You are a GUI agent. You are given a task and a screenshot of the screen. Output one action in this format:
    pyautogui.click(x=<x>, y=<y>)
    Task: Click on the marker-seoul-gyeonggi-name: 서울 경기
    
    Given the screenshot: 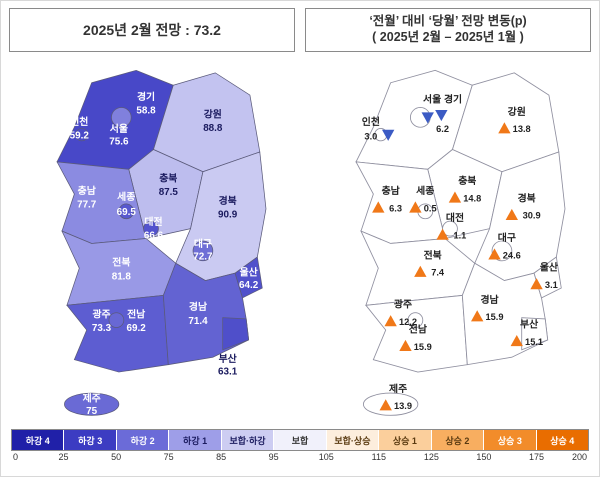 What is the action you would take?
    pyautogui.click(x=442, y=99)
    